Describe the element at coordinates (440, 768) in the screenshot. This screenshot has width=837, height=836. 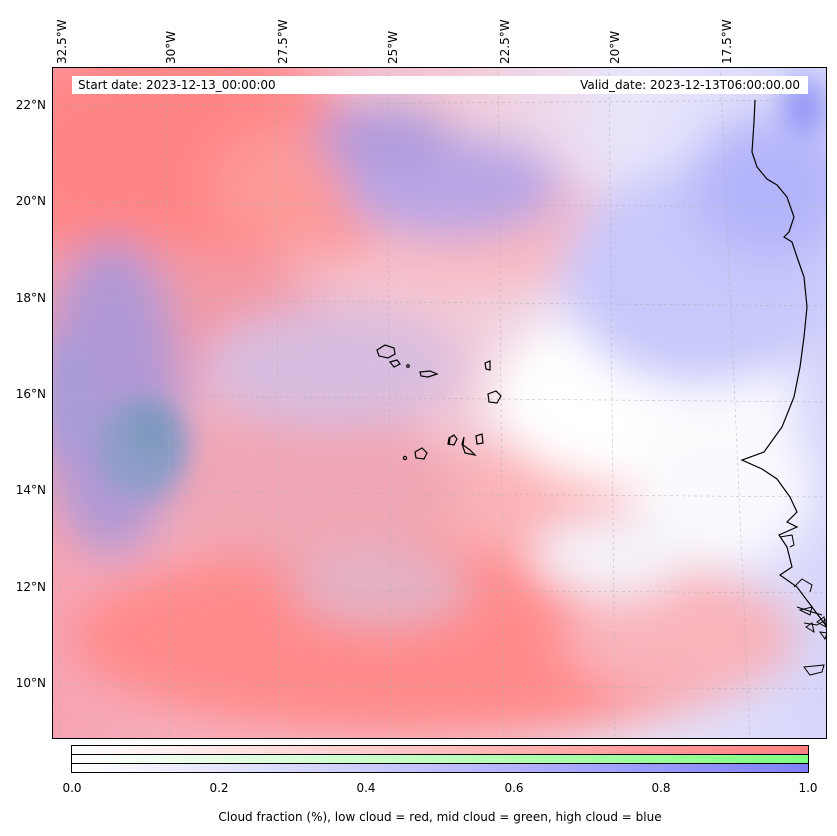
I see `colorbar-high-cloud` at that location.